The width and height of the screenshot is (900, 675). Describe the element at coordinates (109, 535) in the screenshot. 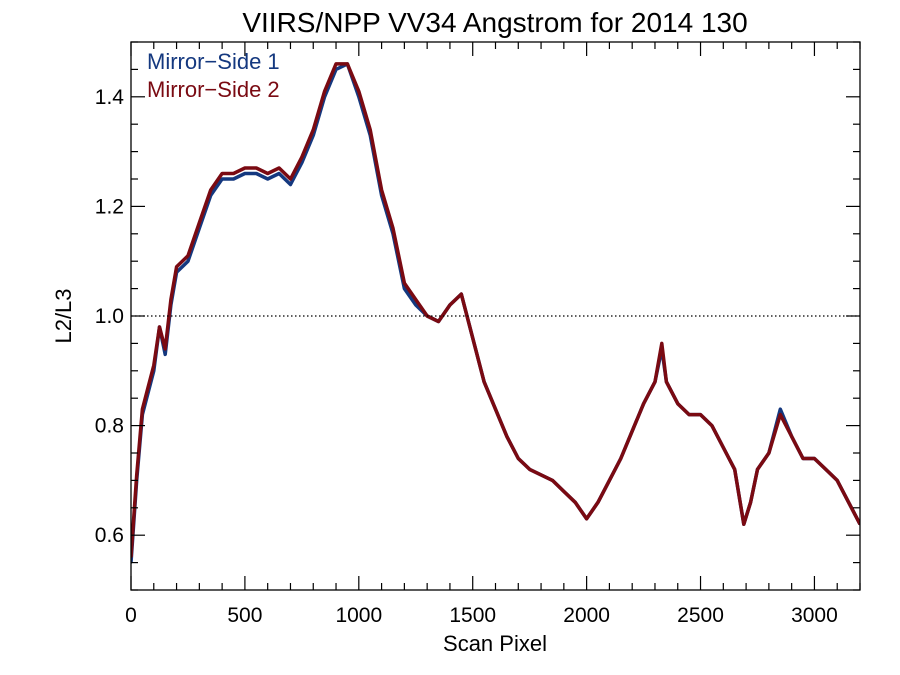

I see `y-tick-label: 0.6` at that location.